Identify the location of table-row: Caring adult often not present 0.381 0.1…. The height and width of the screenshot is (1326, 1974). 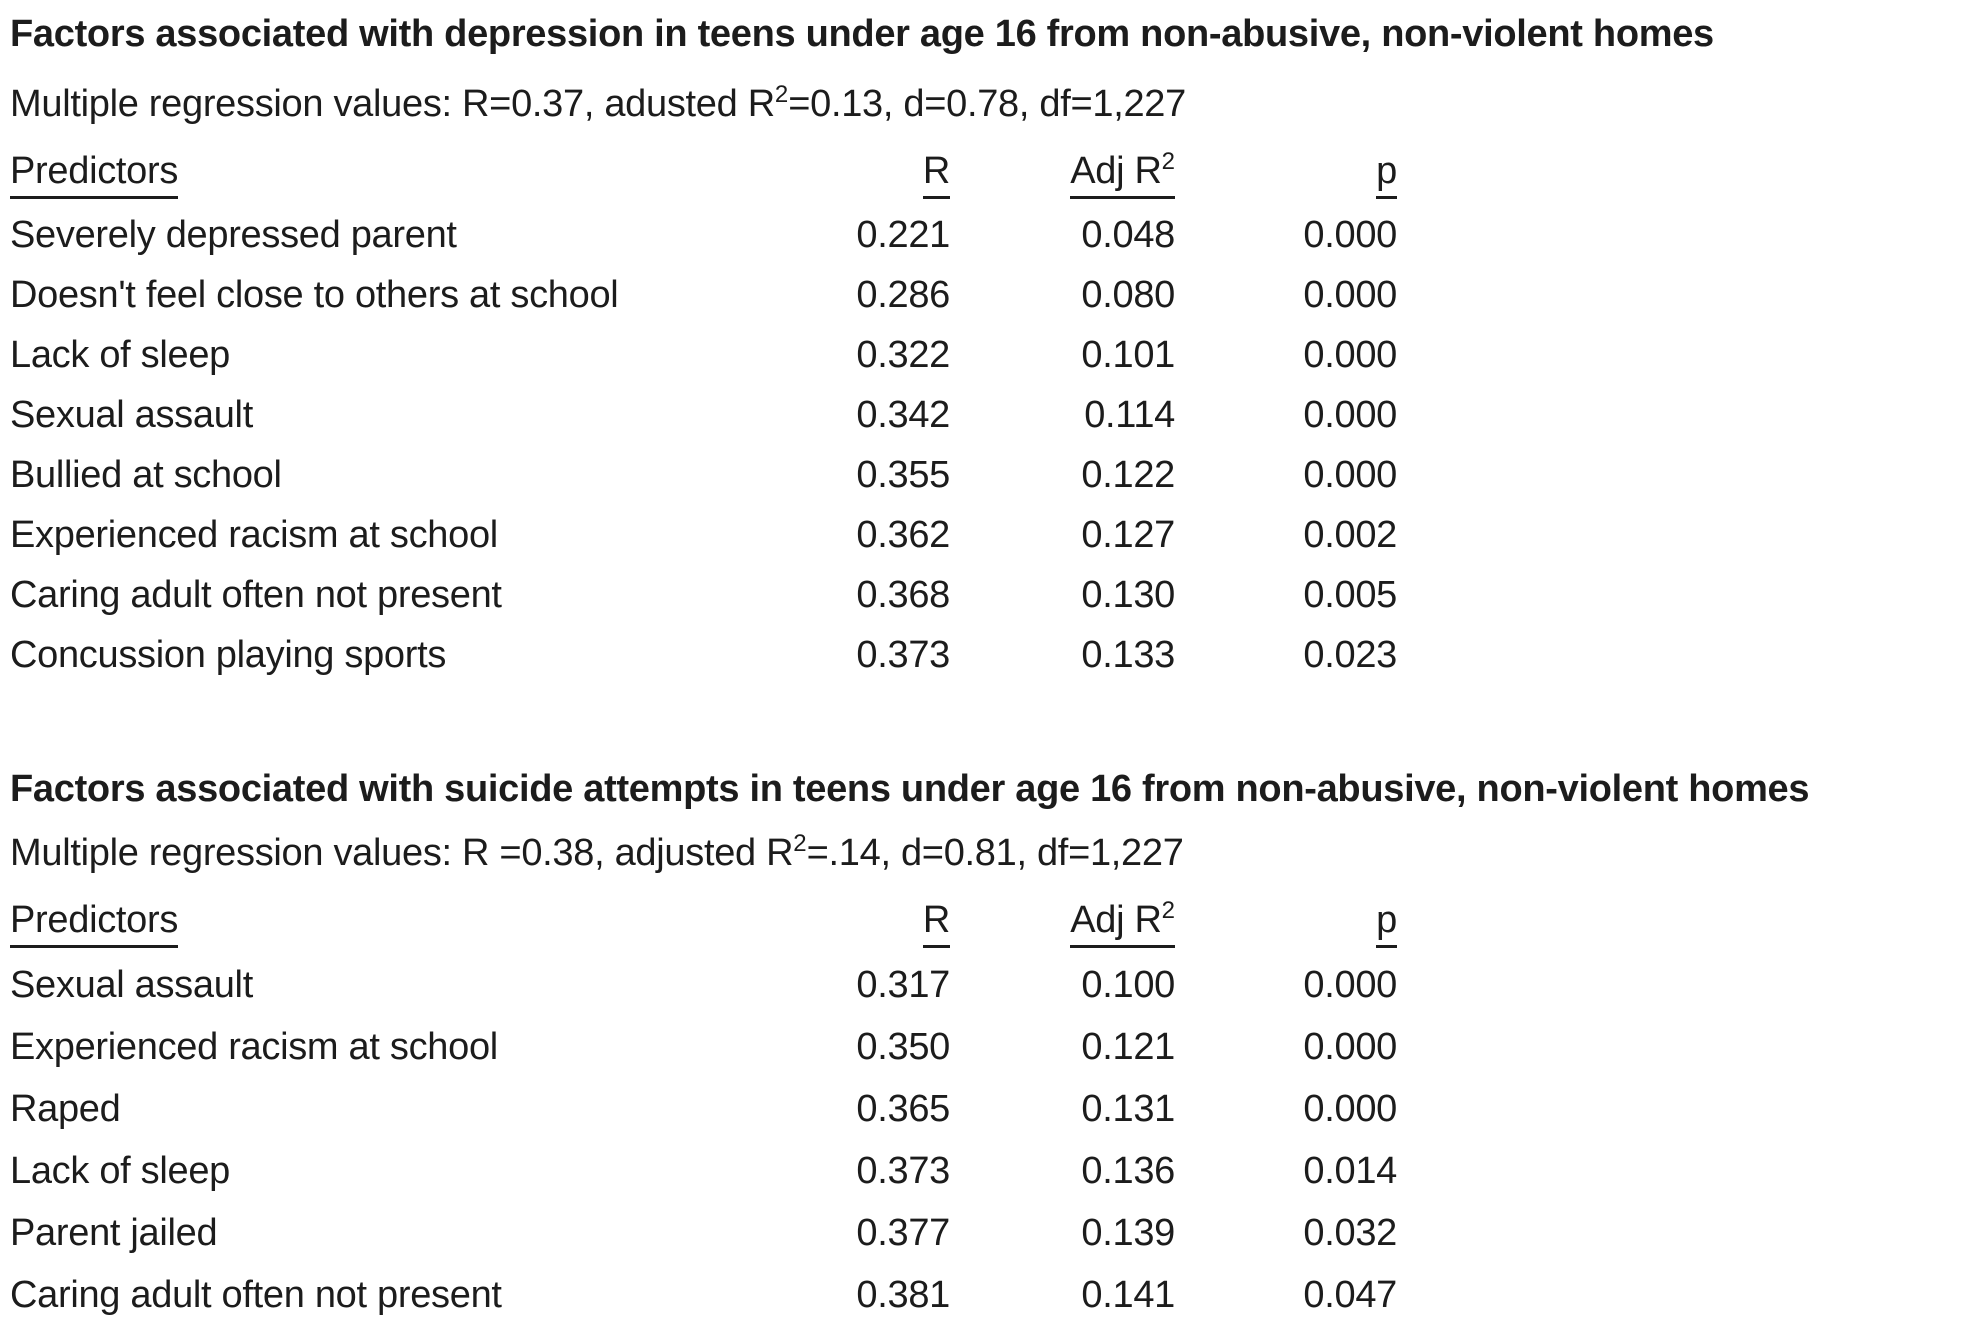
(703, 1295).